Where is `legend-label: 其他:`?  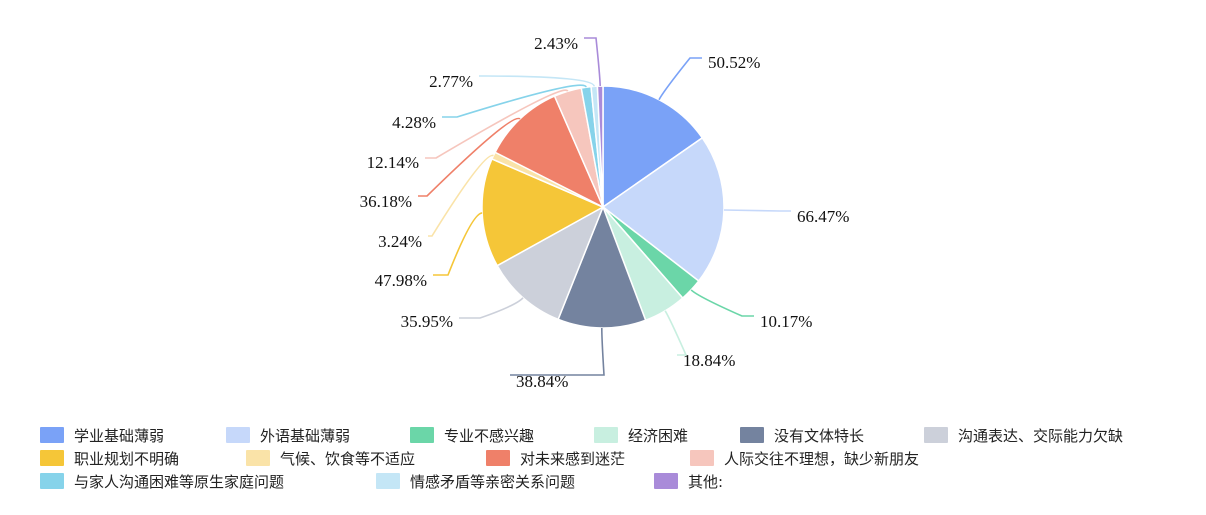 legend-label: 其他: is located at coordinates (706, 481).